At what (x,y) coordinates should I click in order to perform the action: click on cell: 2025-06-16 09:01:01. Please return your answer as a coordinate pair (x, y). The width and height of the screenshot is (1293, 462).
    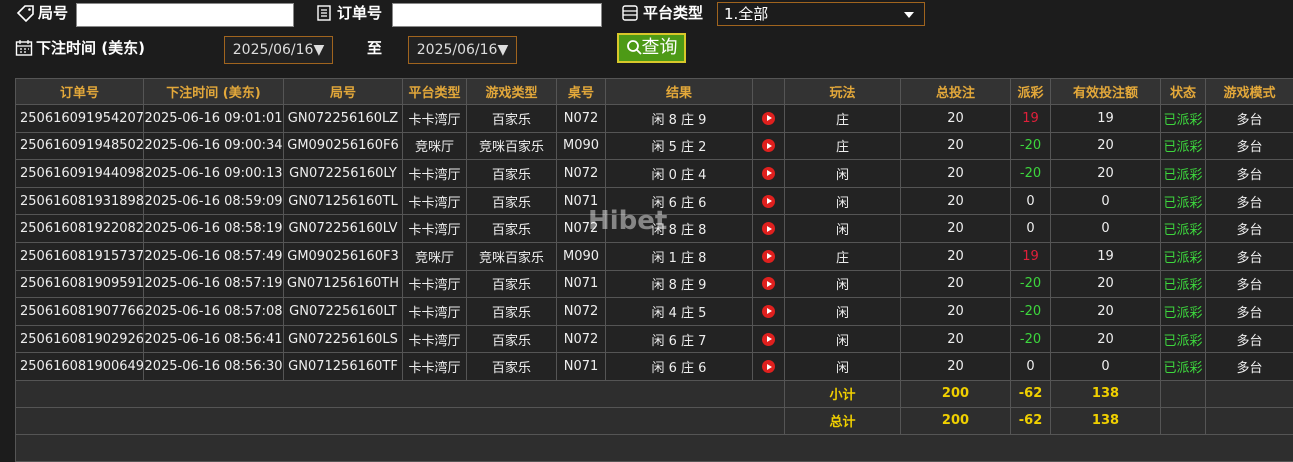
    Looking at the image, I should click on (214, 119).